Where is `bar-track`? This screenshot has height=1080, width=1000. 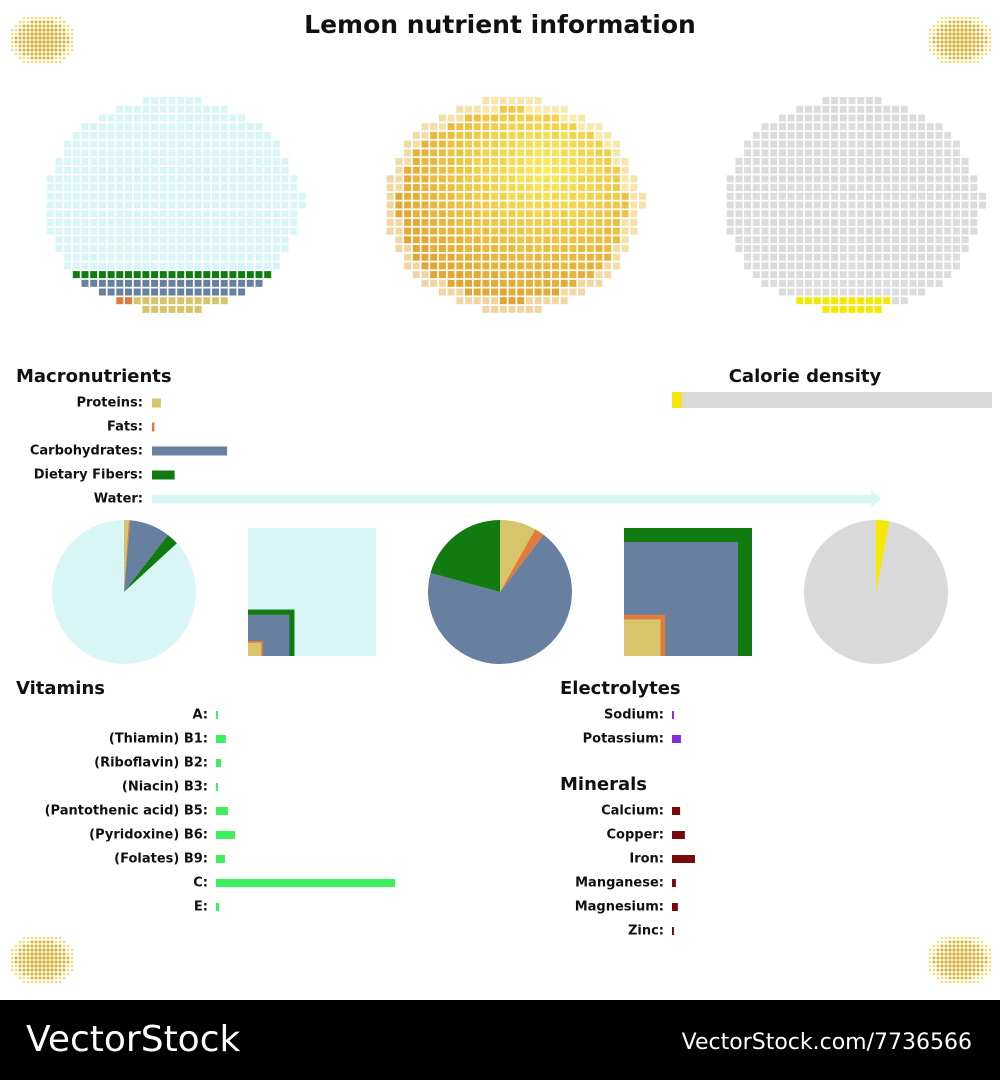
bar-track is located at coordinates (832, 400).